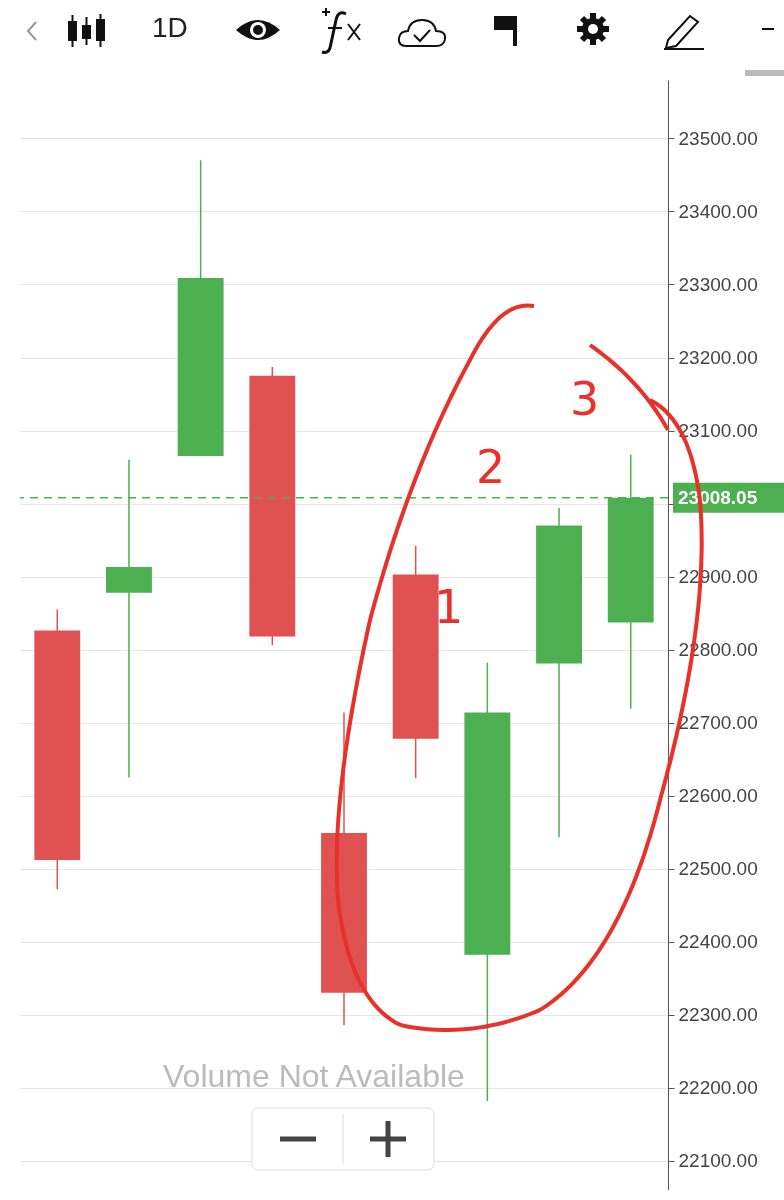 The width and height of the screenshot is (784, 1200). What do you see at coordinates (491, 467) in the screenshot?
I see `annotation: 2` at bounding box center [491, 467].